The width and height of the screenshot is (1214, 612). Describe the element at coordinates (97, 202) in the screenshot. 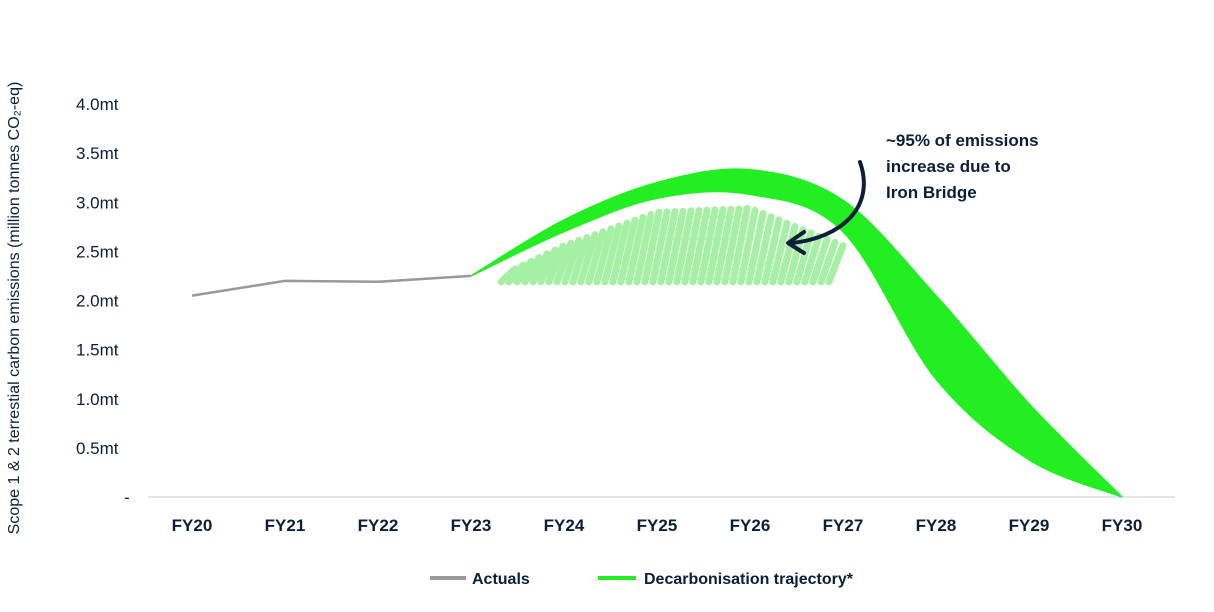

I see `y-tick-label: 3.0mt` at that location.